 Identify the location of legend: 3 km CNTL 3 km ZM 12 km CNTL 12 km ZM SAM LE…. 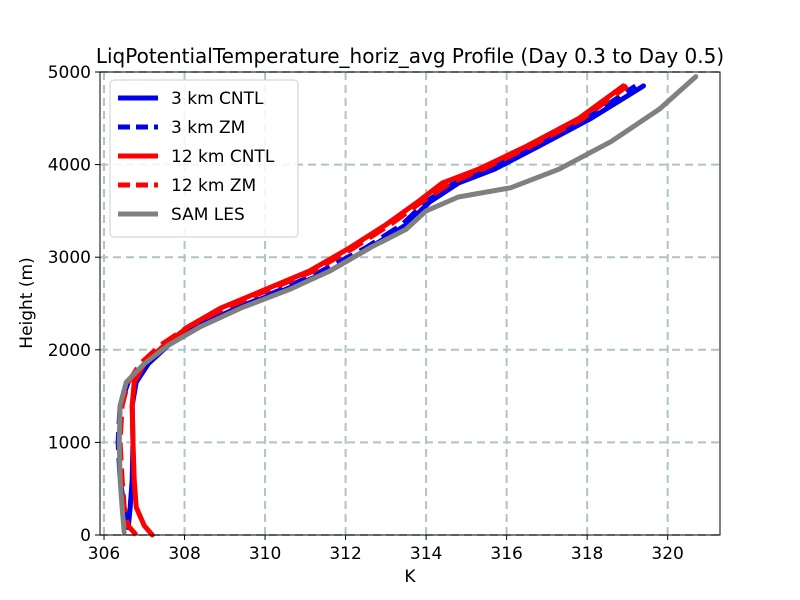
(204, 158).